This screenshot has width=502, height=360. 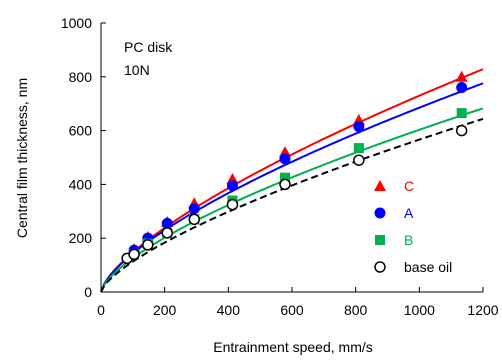 What do you see at coordinates (356, 310) in the screenshot?
I see `x-tick-label: 800` at bounding box center [356, 310].